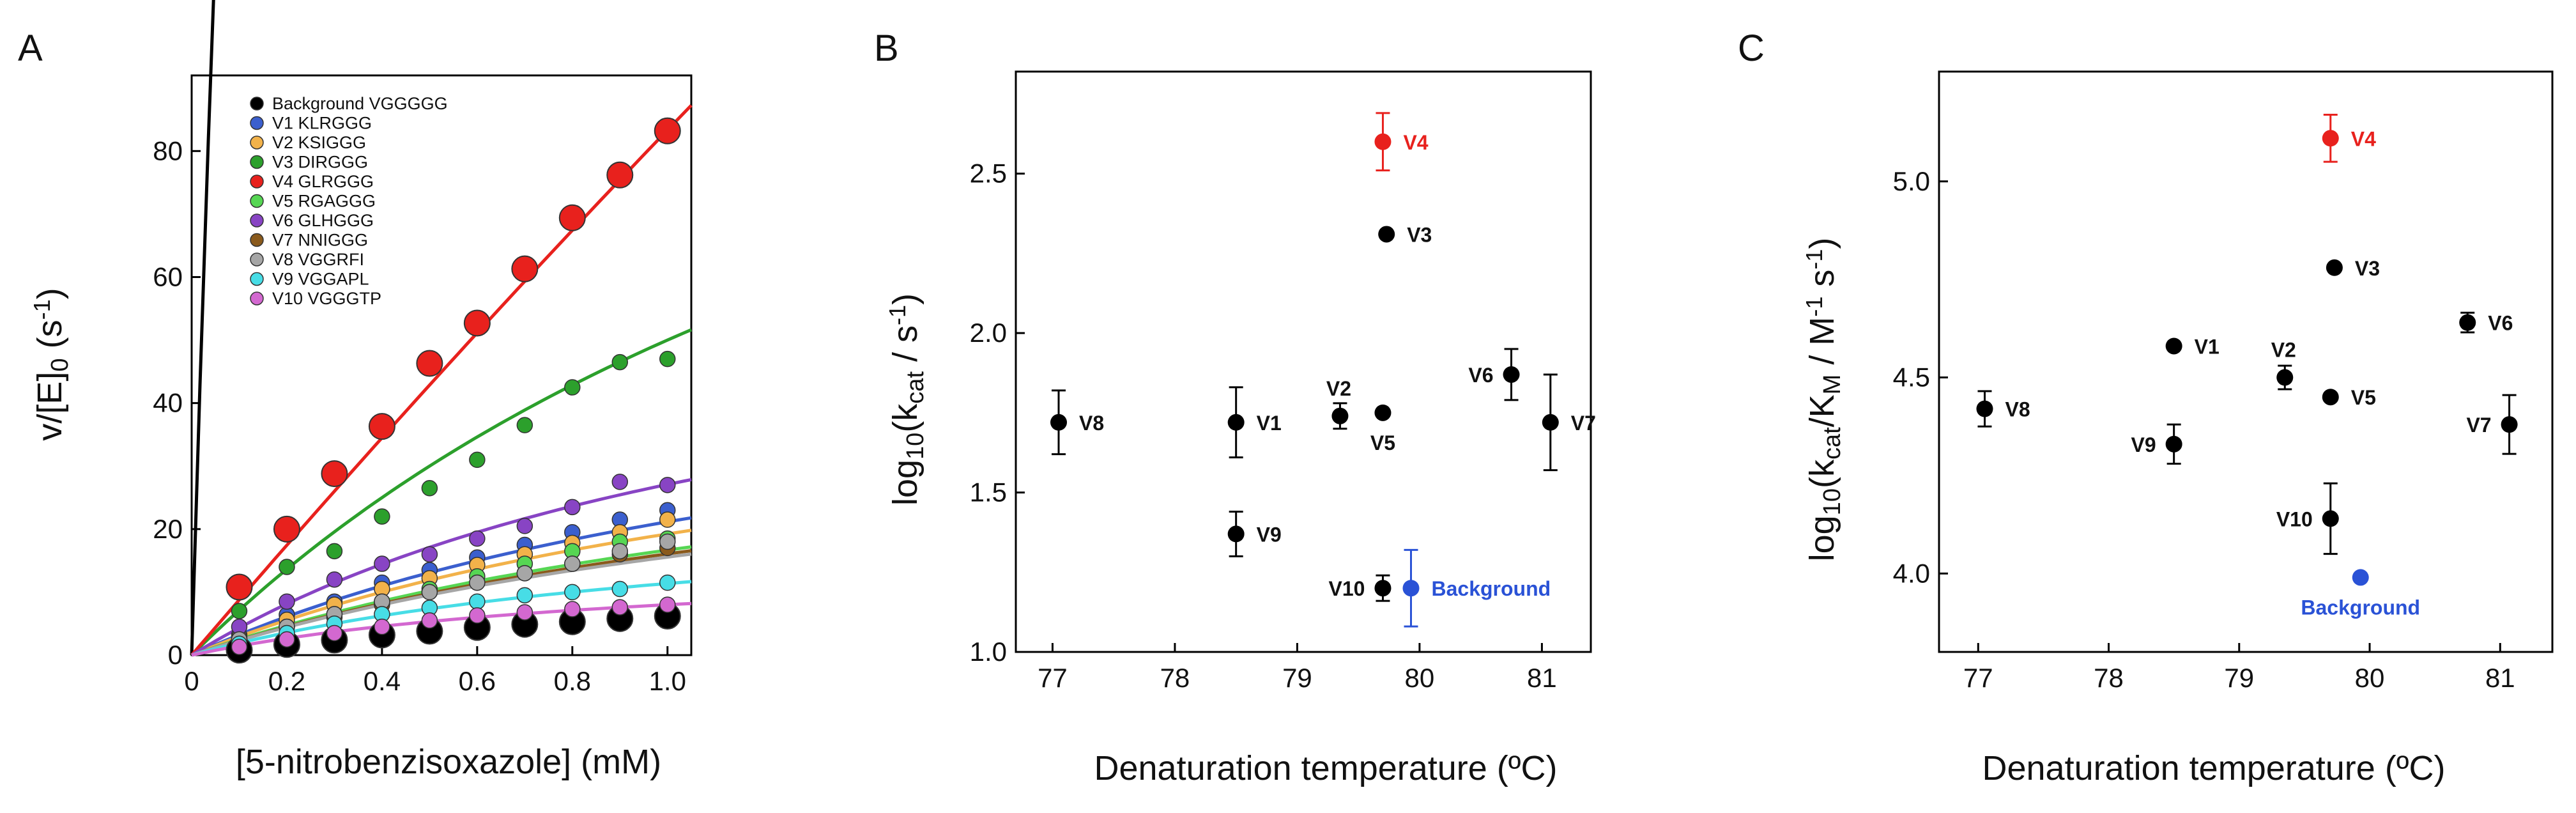 The image size is (2576, 813). I want to click on panel-c-x-tick-label: 77, so click(1978, 678).